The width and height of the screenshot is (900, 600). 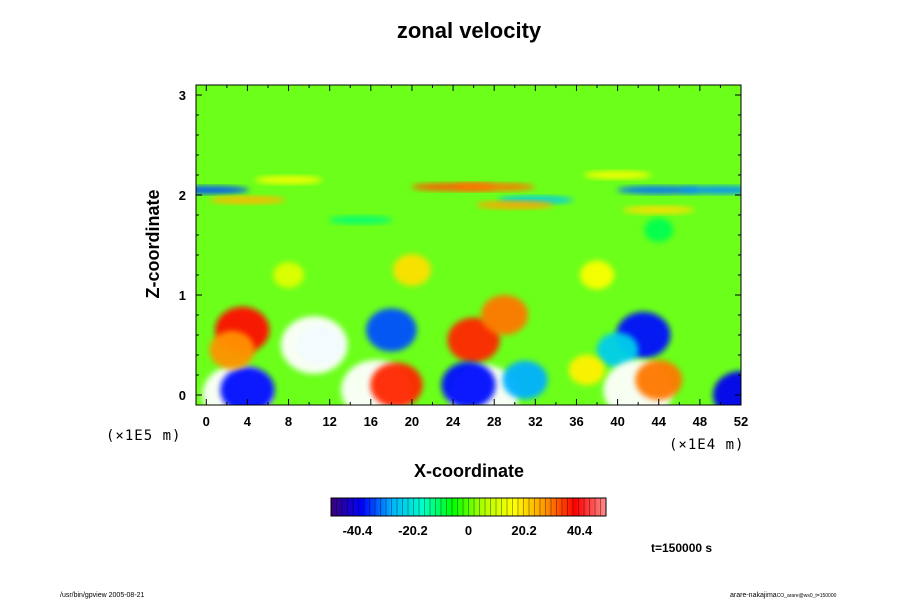 What do you see at coordinates (329, 421) in the screenshot?
I see `x-tick-label: 12` at bounding box center [329, 421].